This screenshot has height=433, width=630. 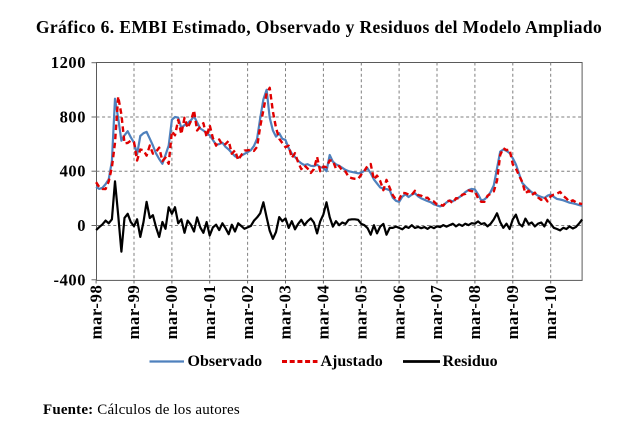 What do you see at coordinates (81, 225) in the screenshot?
I see `svg-text: 0` at bounding box center [81, 225].